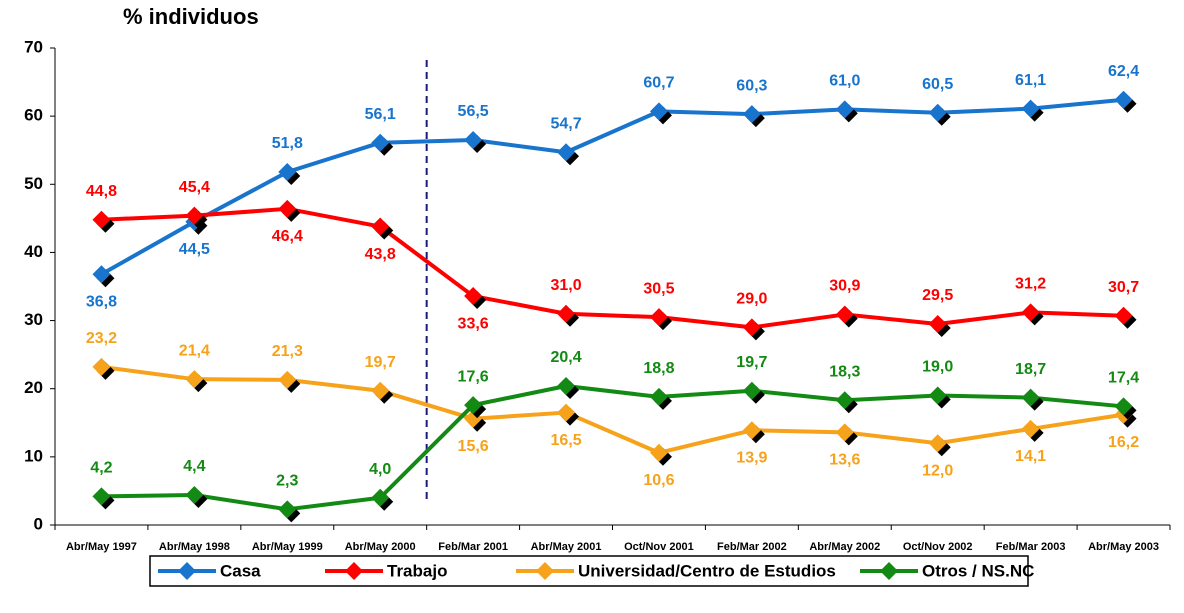 This screenshot has width=1184, height=613. I want to click on y-tick-label: 40, so click(33, 251).